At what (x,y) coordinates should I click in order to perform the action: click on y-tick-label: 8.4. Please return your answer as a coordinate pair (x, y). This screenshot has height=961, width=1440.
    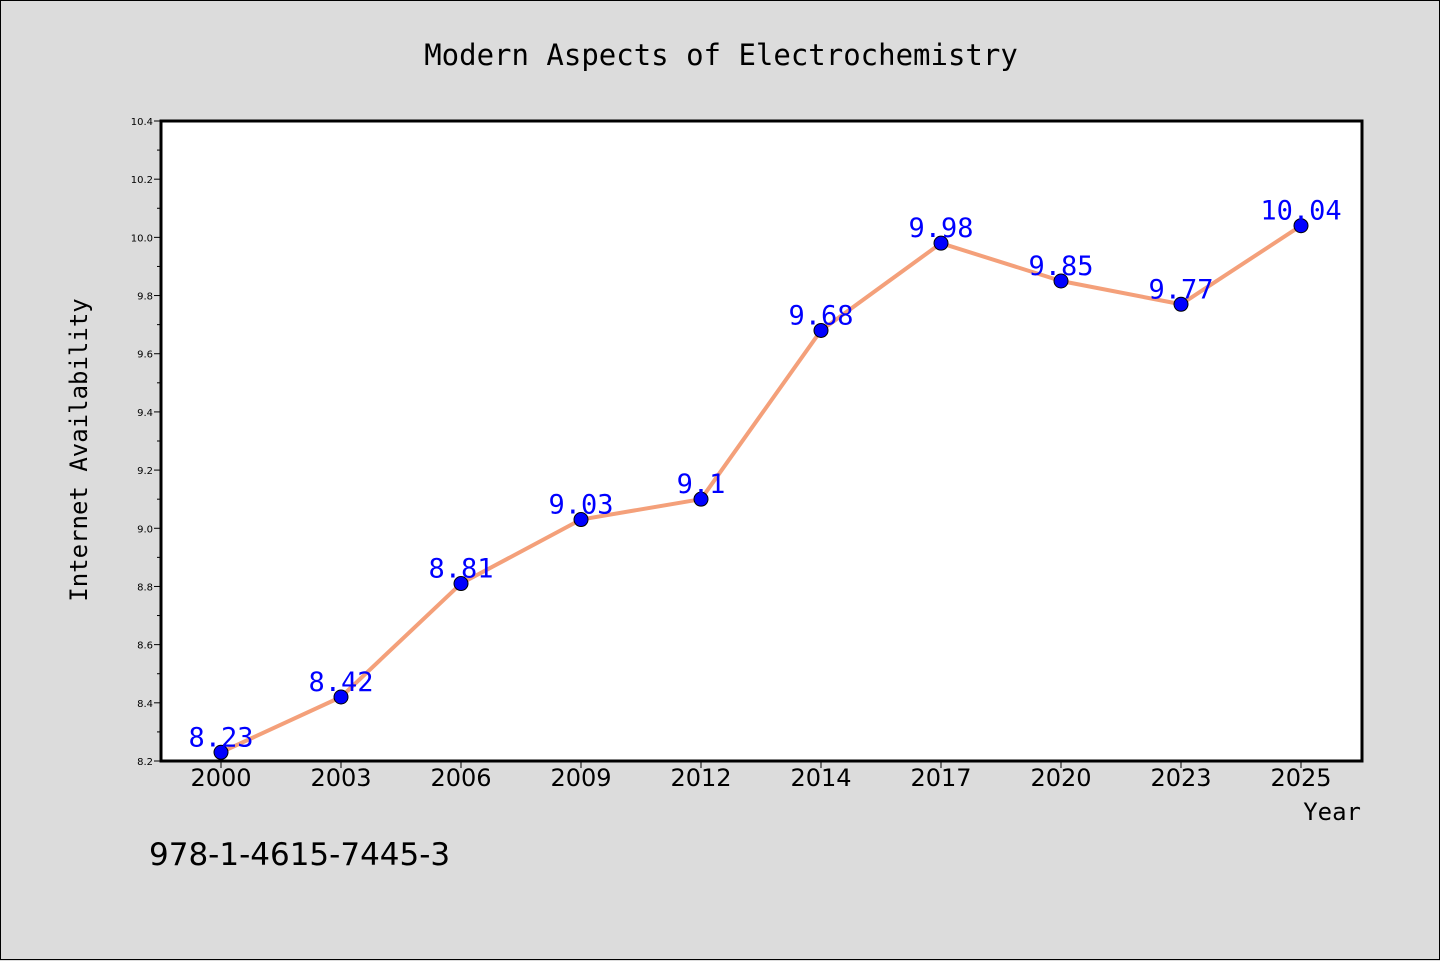
    Looking at the image, I should click on (145, 704).